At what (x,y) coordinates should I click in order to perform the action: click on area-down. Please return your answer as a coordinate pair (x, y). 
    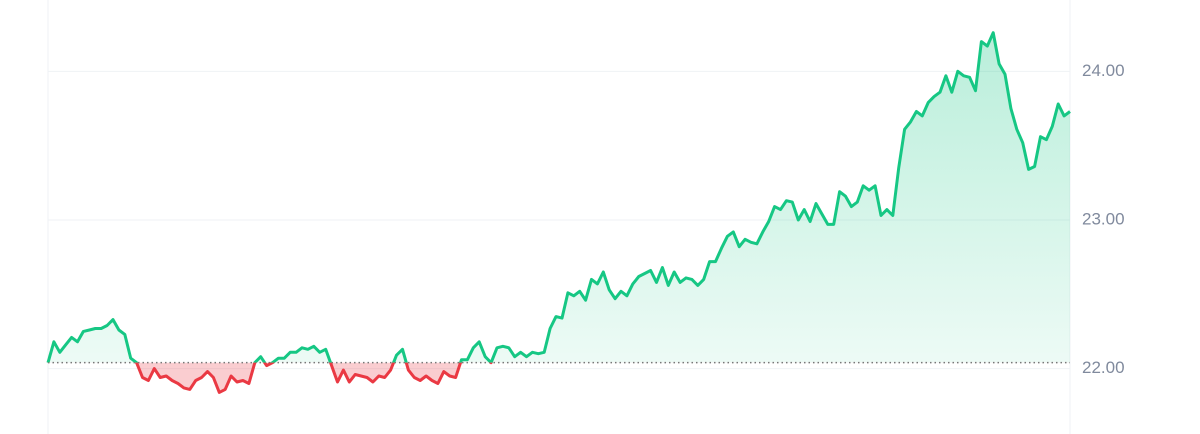
    Looking at the image, I should click on (559, 377).